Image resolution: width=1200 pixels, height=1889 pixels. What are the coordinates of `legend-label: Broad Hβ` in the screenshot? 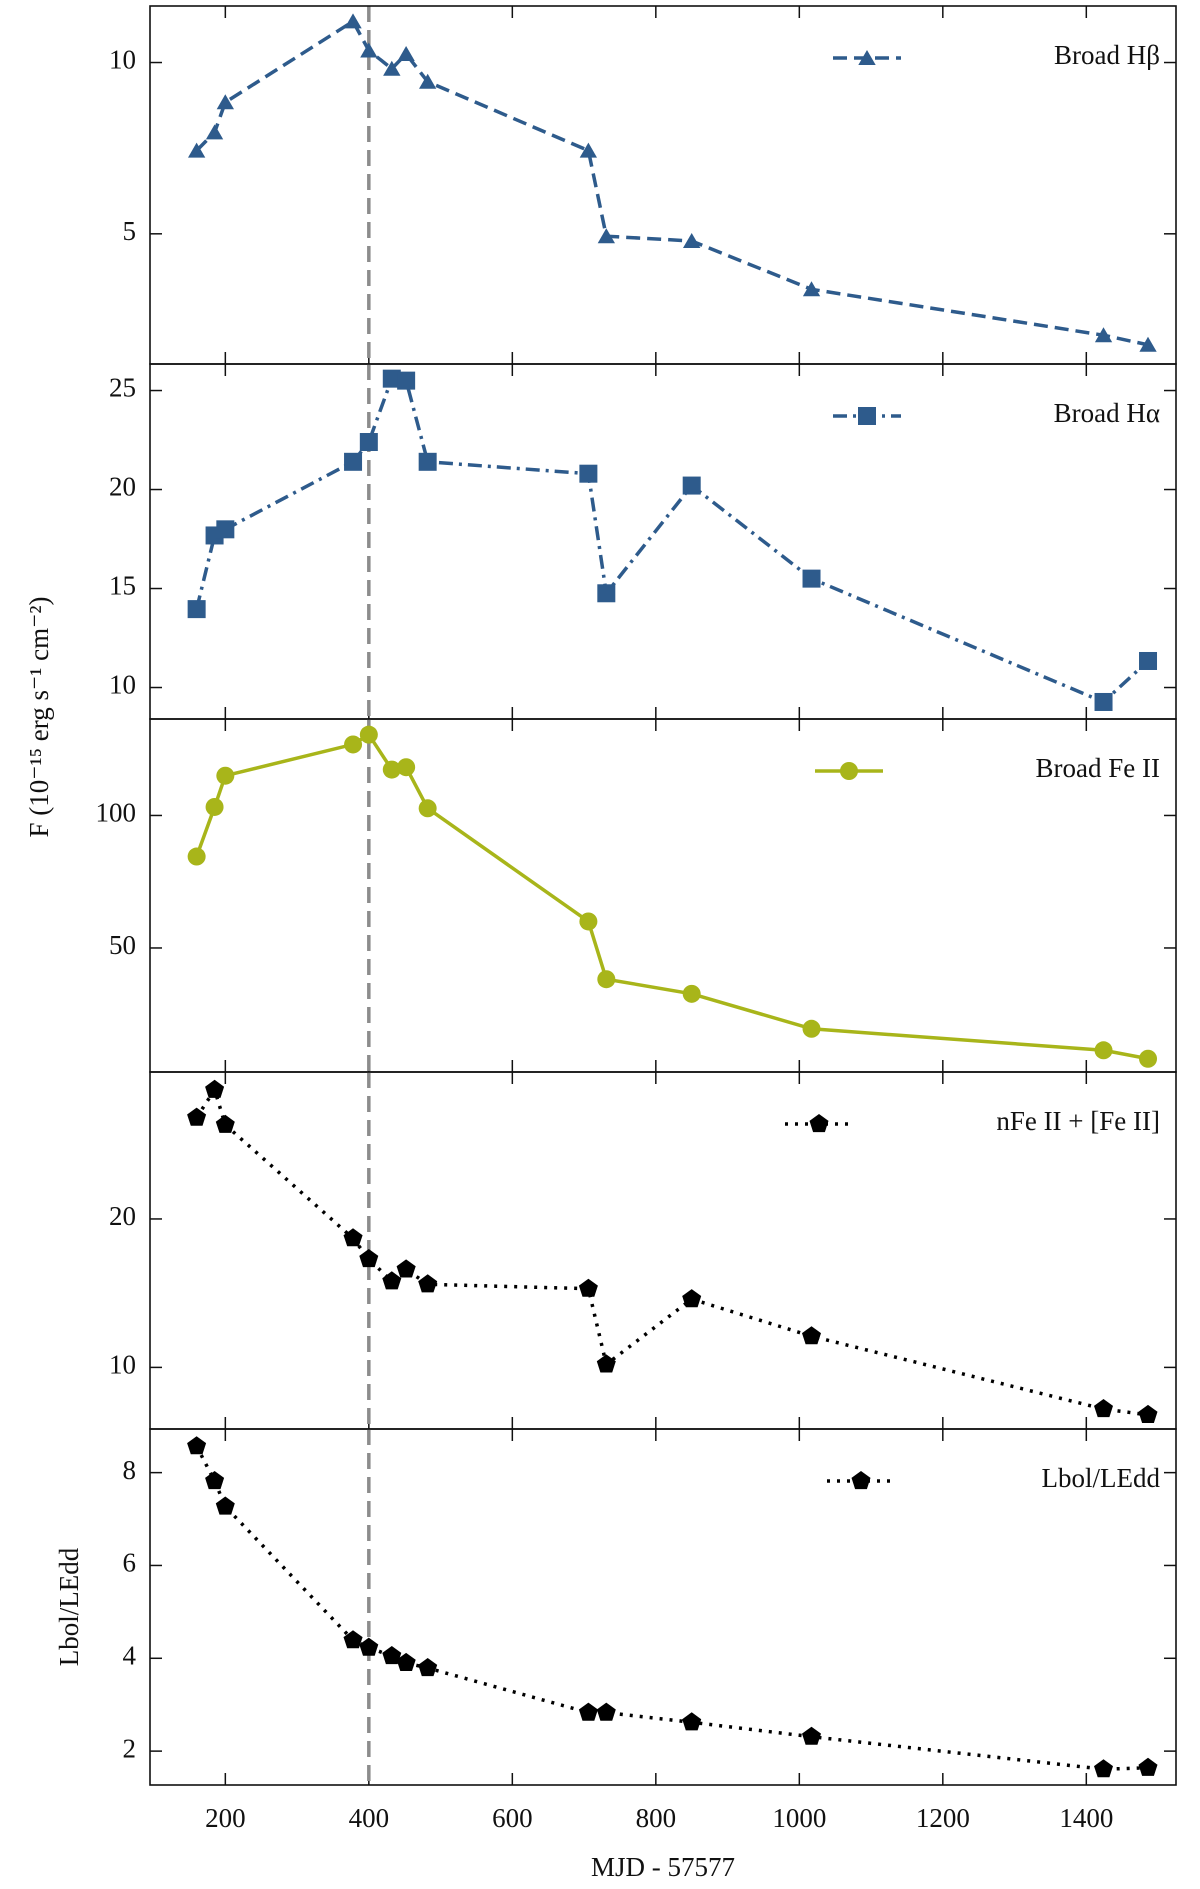 It's located at (1107, 55).